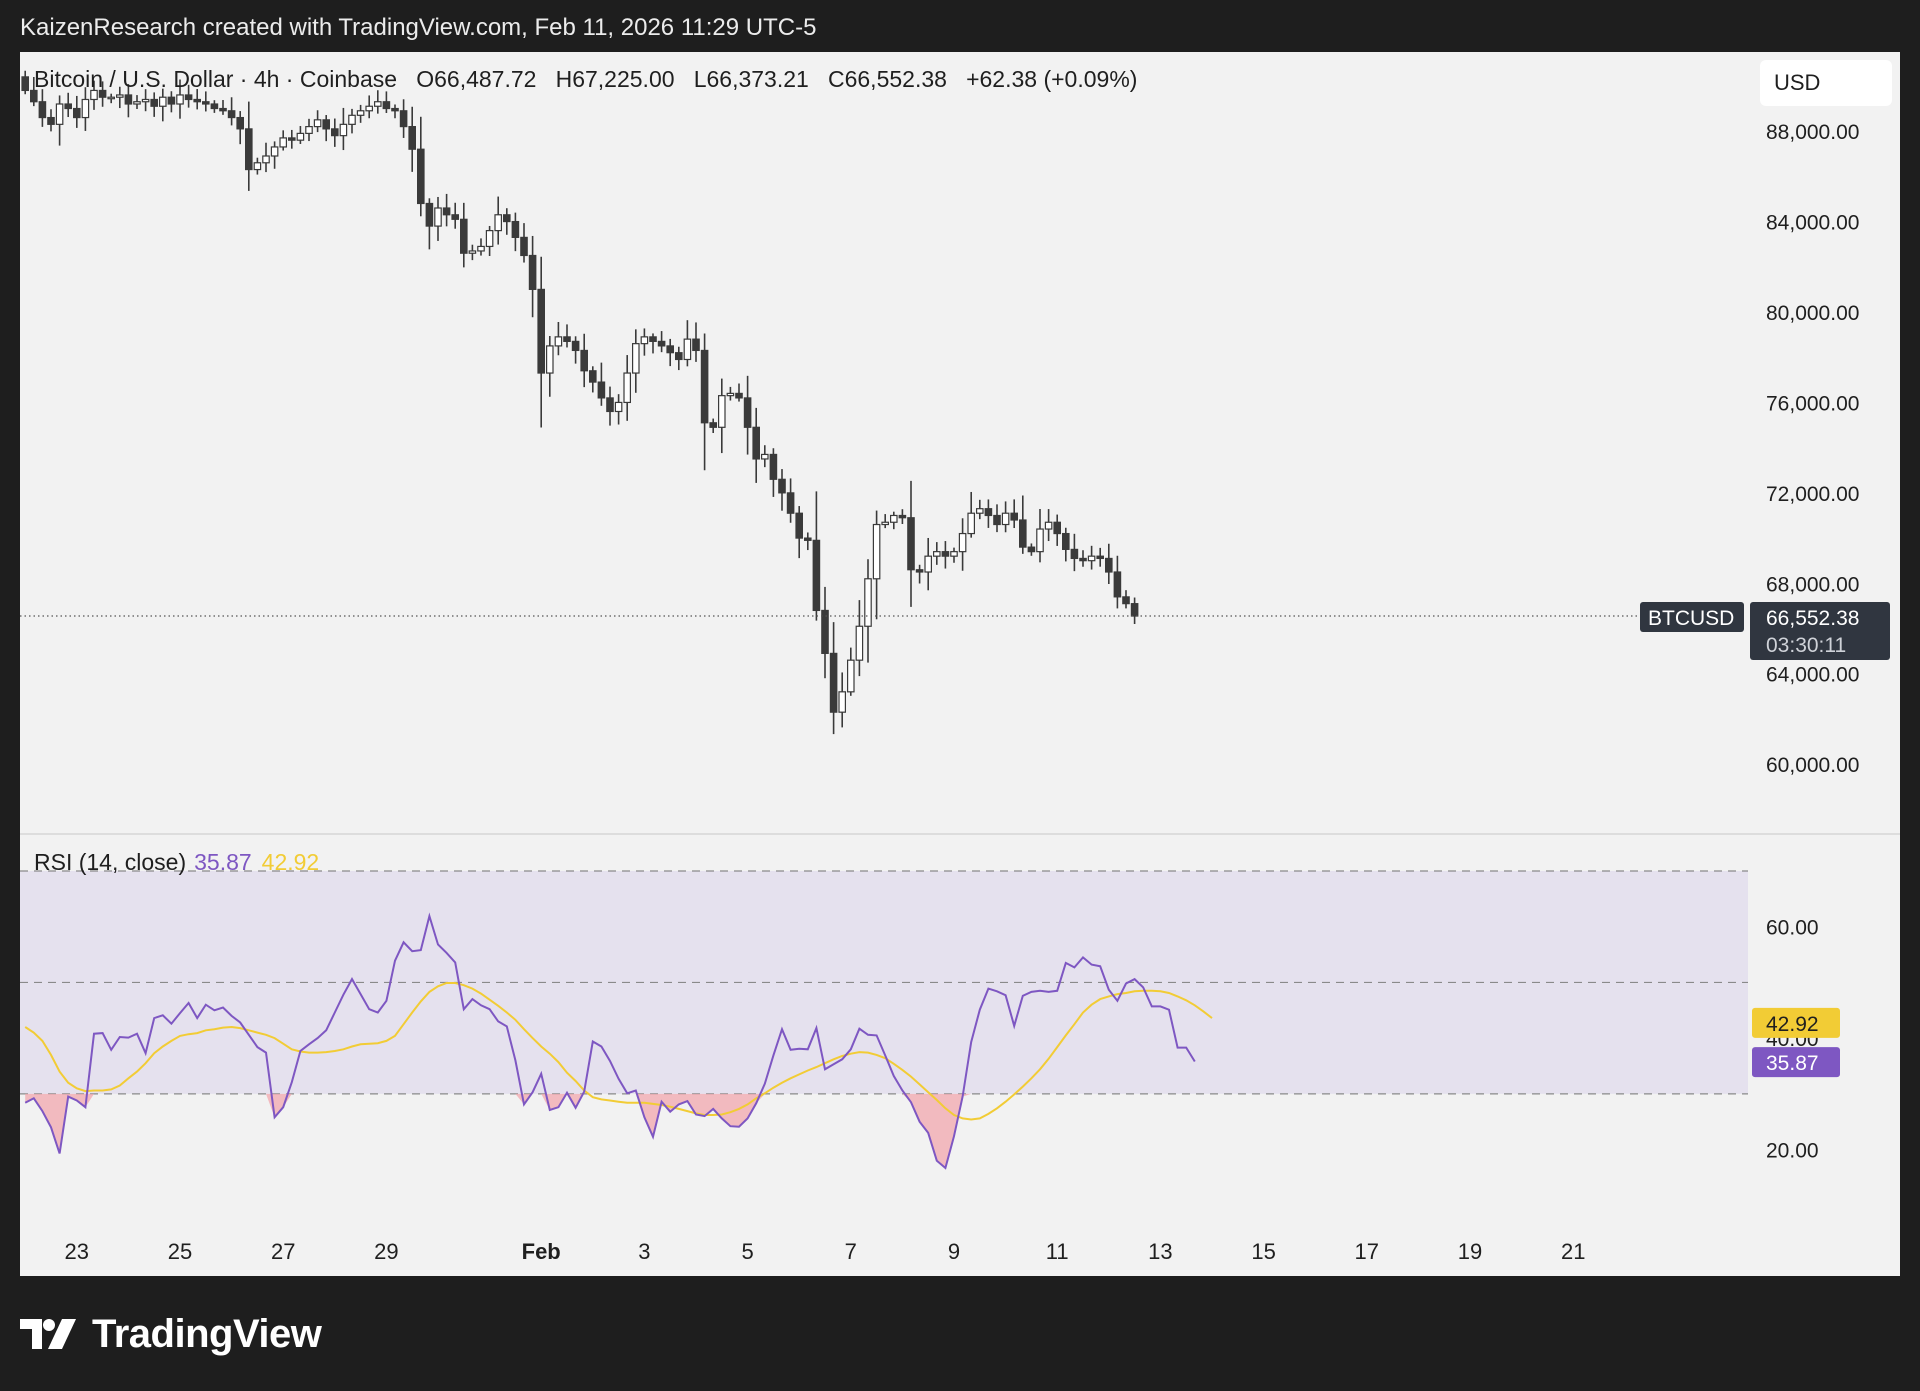  What do you see at coordinates (110, 862) in the screenshot?
I see `rsi-legend-title: RSI (14, close)` at bounding box center [110, 862].